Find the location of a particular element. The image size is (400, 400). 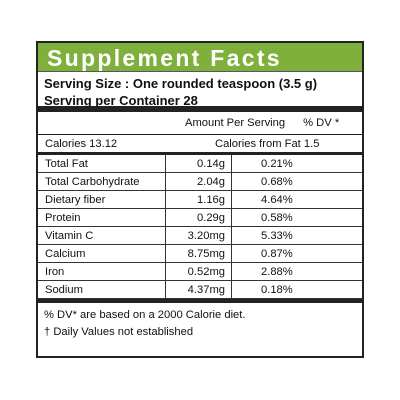

nutrient-amount: 1.16g is located at coordinates (198, 199).